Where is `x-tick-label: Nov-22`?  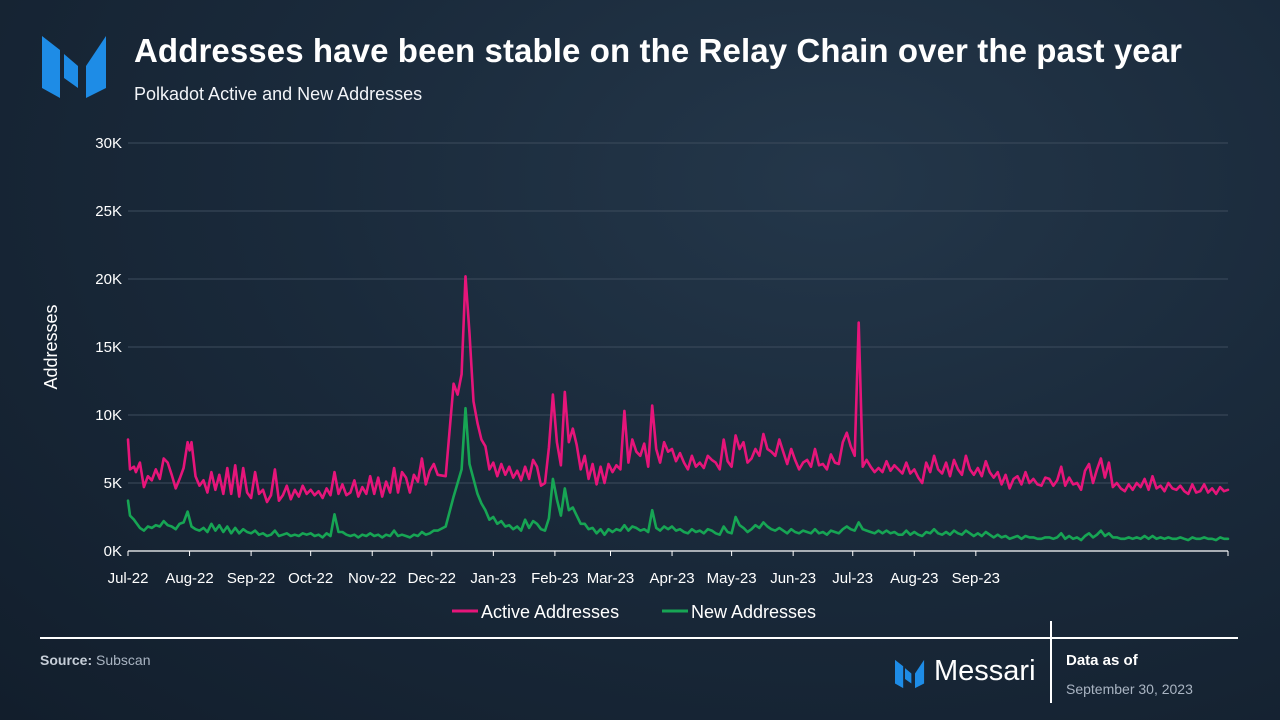
x-tick-label: Nov-22 is located at coordinates (372, 578).